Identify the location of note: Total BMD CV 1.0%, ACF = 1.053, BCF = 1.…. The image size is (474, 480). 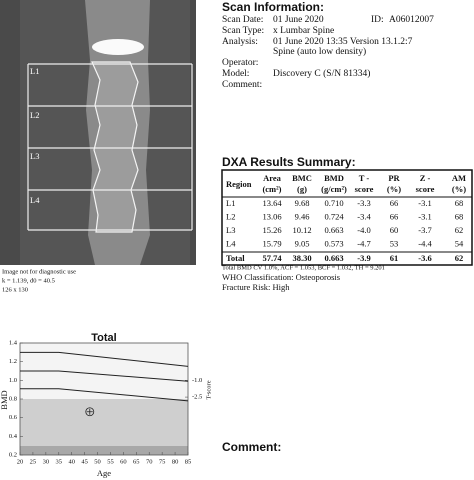
(303, 267).